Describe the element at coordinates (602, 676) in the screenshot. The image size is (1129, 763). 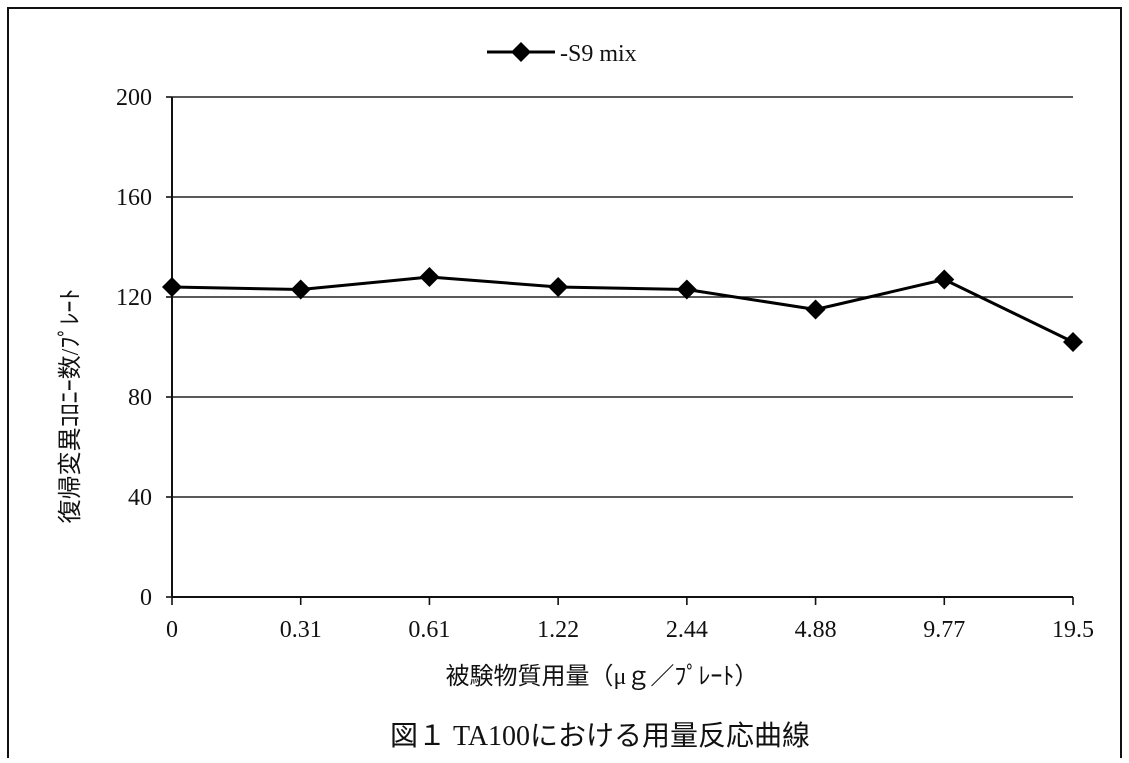
I see `x-axis-title: 被験物質用量（μｇ／ﾌﾟﾚｰﾄ）` at that location.